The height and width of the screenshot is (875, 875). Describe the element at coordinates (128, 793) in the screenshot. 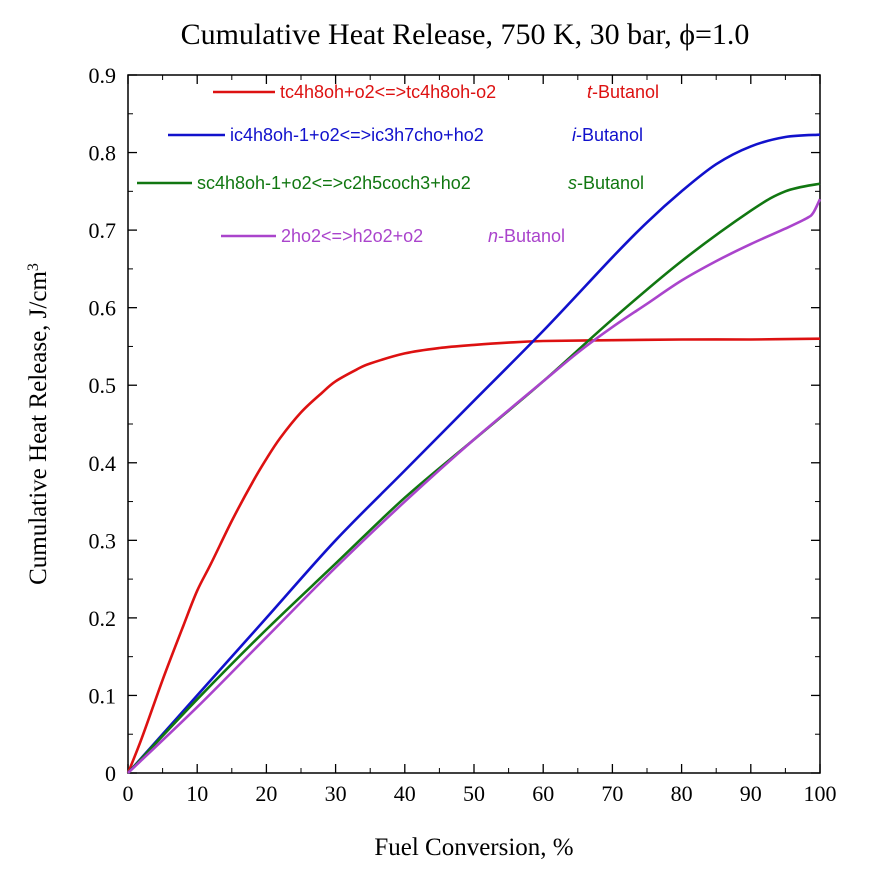

I see `x-tick-label: 0` at that location.